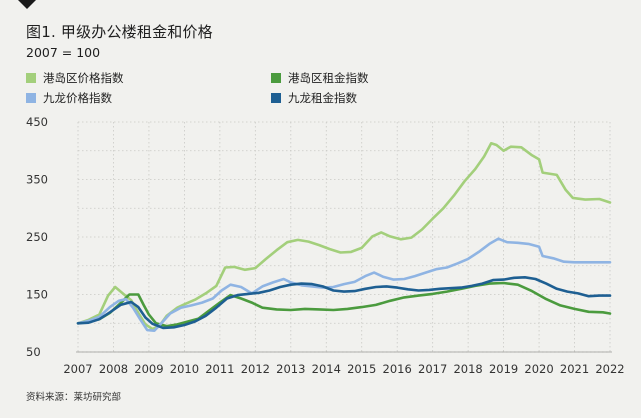 Image resolution: width=641 pixels, height=418 pixels. I want to click on legend-label: 港岛区租金指数, so click(328, 78).